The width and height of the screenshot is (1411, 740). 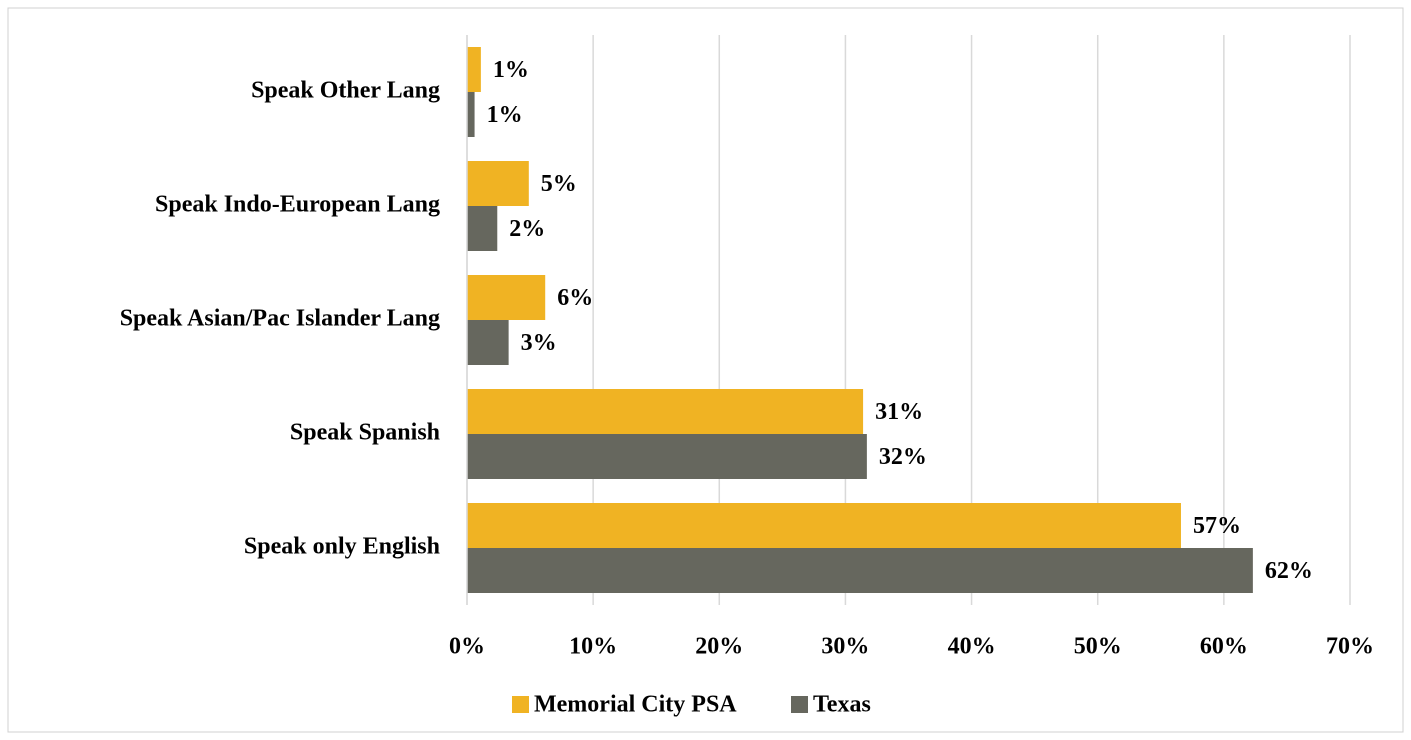 What do you see at coordinates (559, 184) in the screenshot?
I see `data-label: 5%` at bounding box center [559, 184].